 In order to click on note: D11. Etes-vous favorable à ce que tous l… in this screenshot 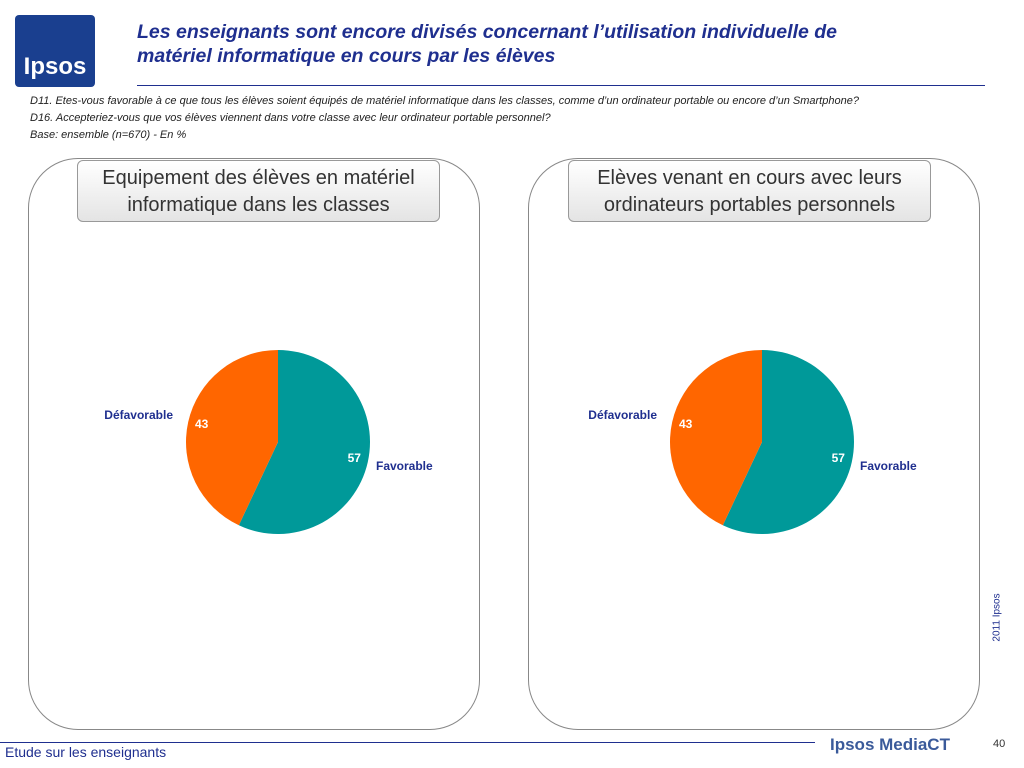, I will do `click(444, 101)`.